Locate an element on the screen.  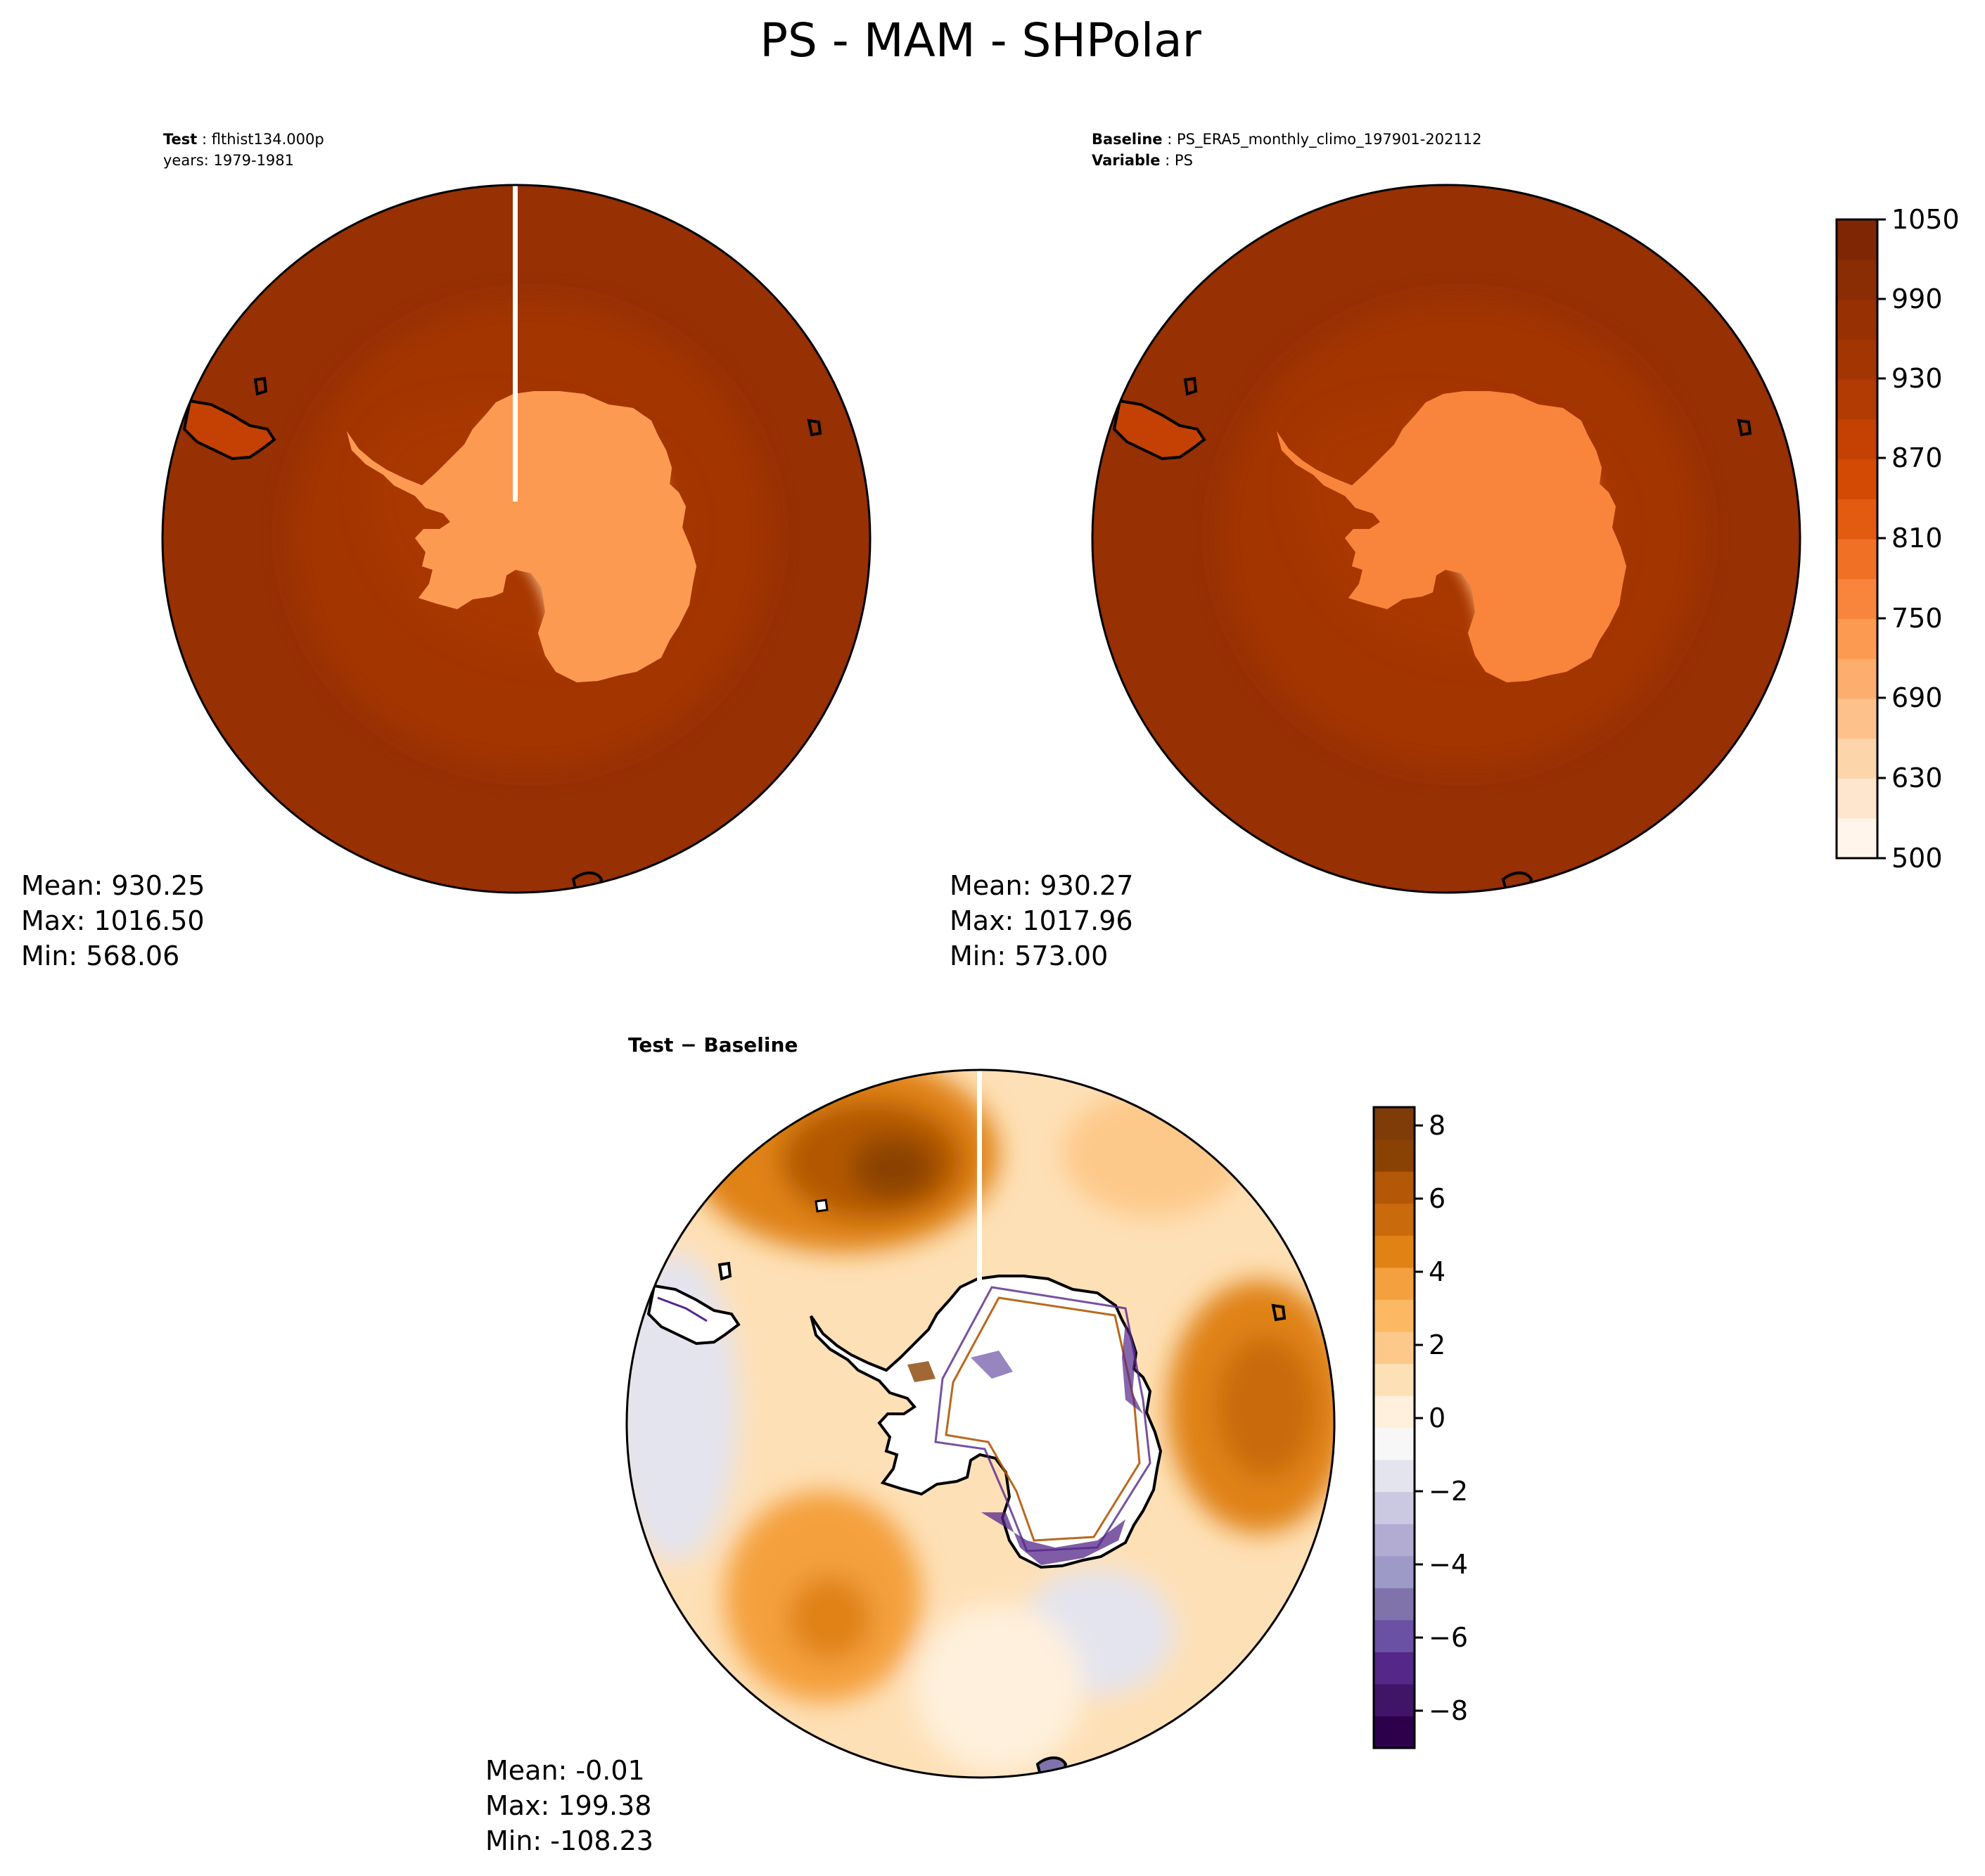
colorbar-tick-label: −2 is located at coordinates (1448, 1491).